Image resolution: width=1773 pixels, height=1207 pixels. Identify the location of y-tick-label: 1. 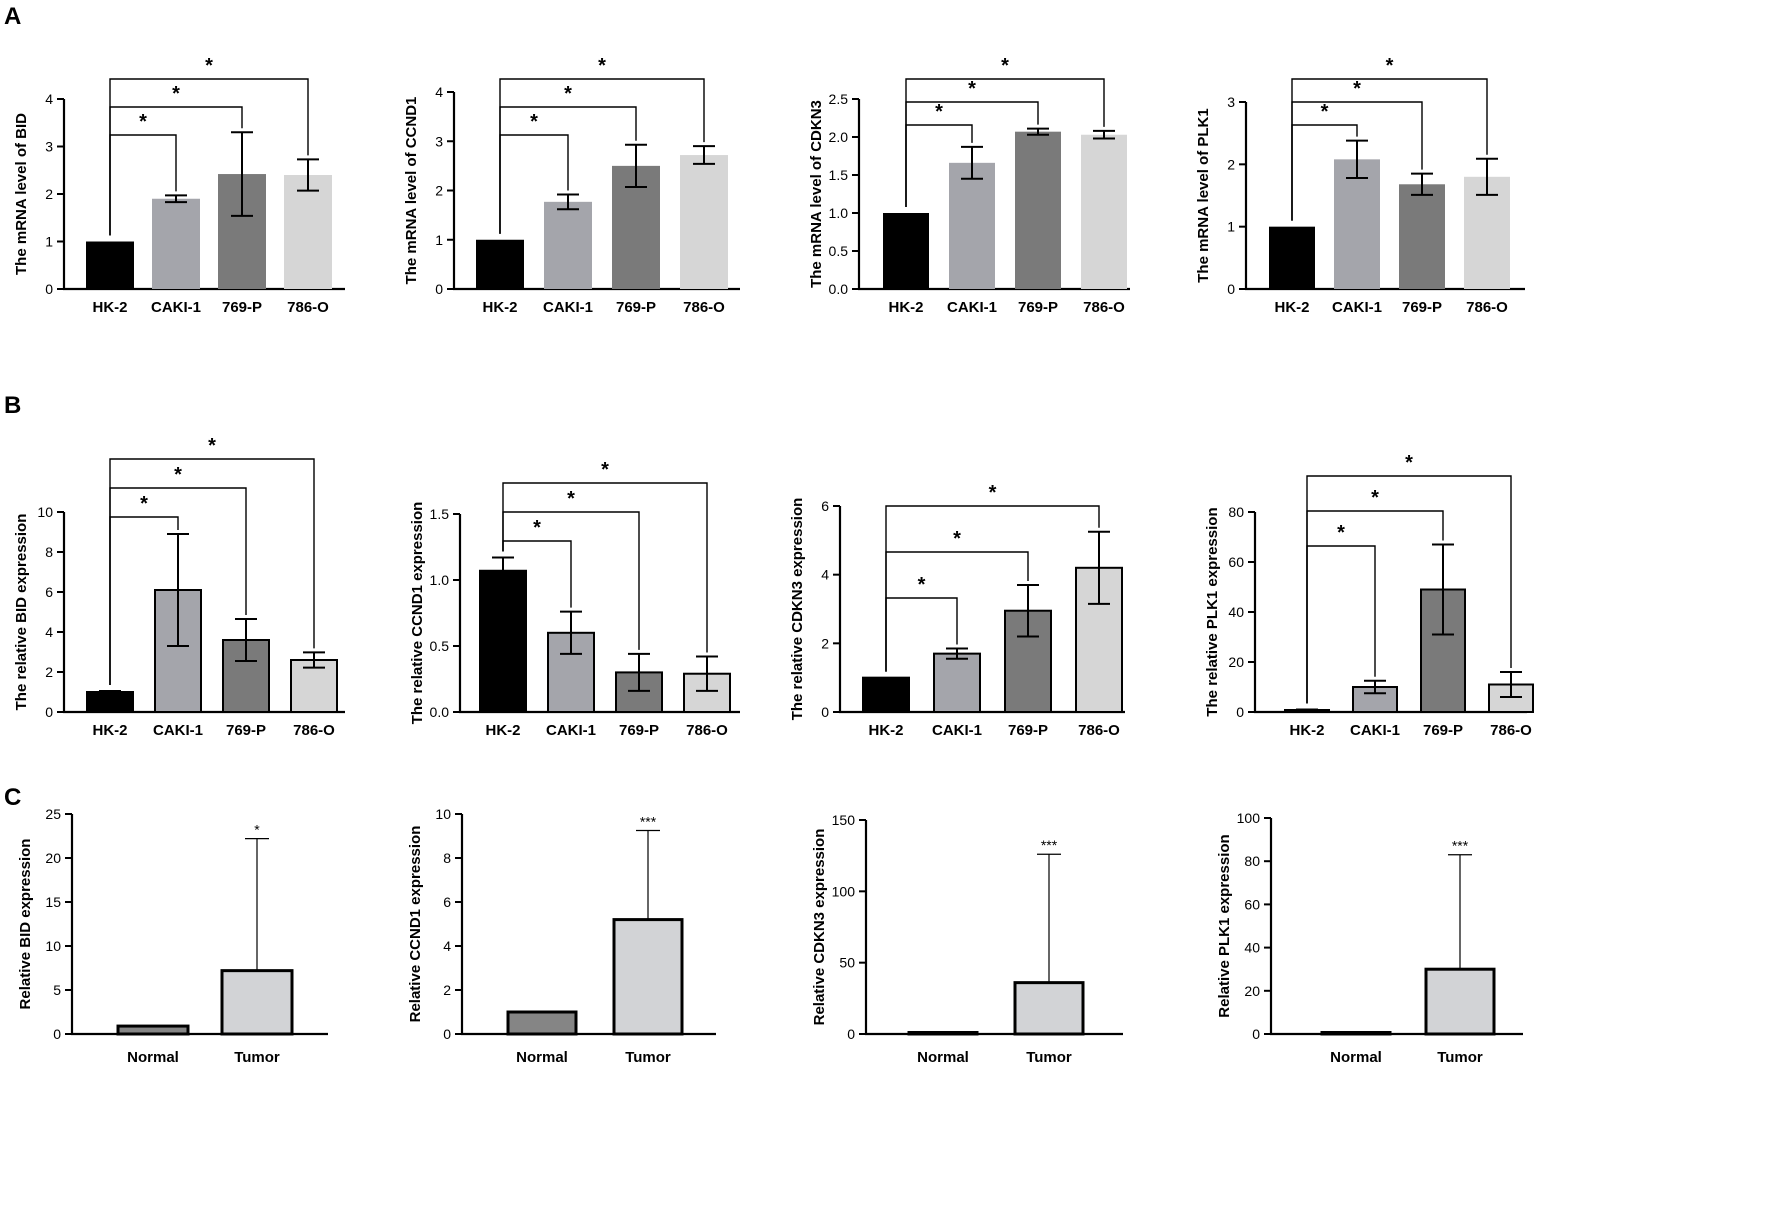
(1231, 227).